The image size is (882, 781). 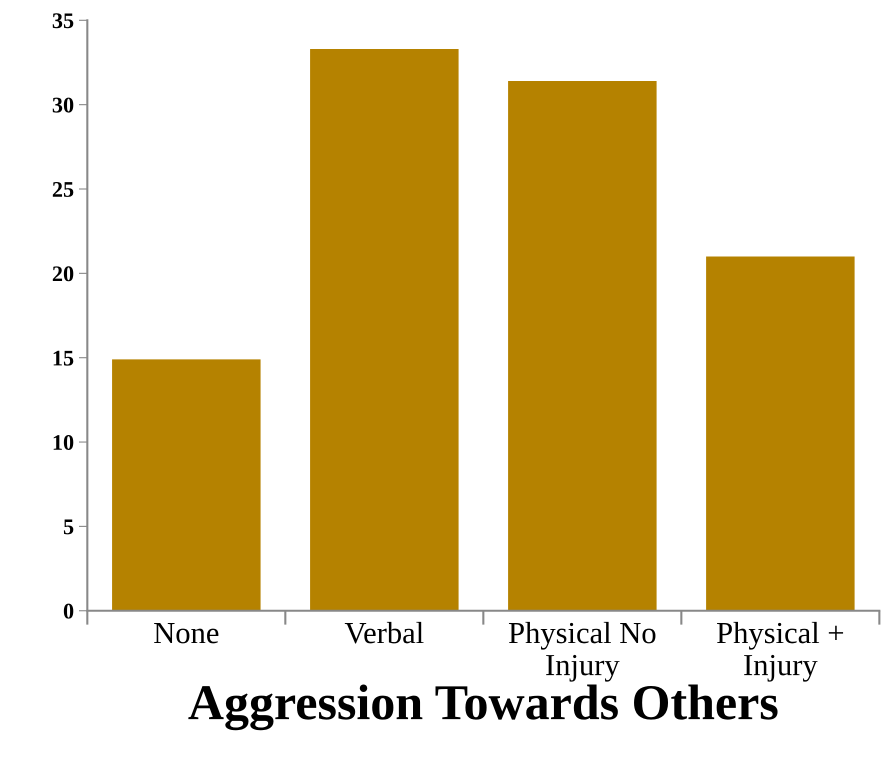 I want to click on y-tick-label: 5, so click(x=69, y=527).